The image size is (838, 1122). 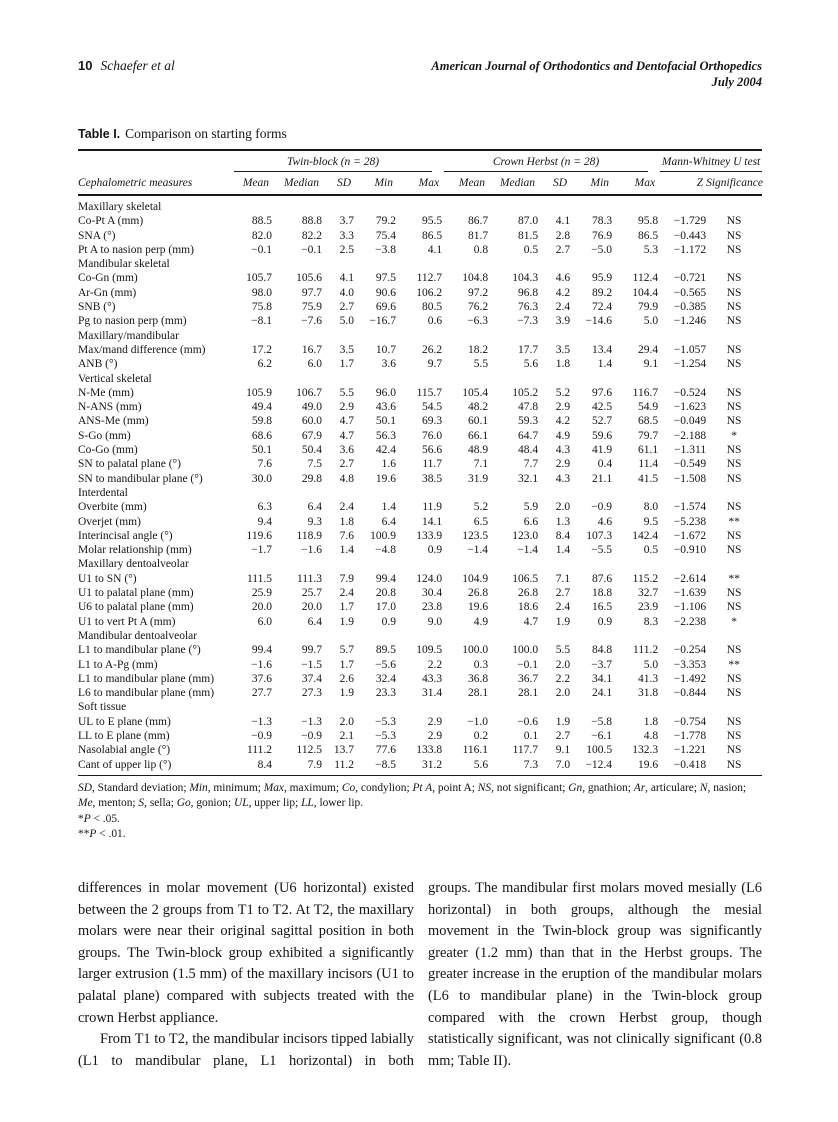 I want to click on stat-value: 123.0, so click(x=525, y=535).